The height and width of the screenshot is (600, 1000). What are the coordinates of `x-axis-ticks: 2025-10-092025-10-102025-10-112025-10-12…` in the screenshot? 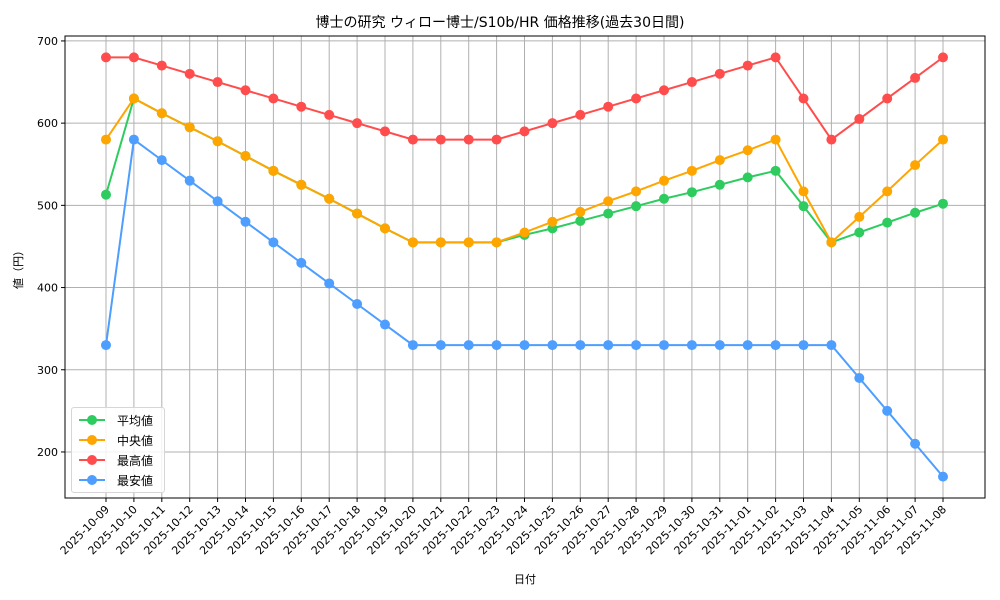 It's located at (503, 527).